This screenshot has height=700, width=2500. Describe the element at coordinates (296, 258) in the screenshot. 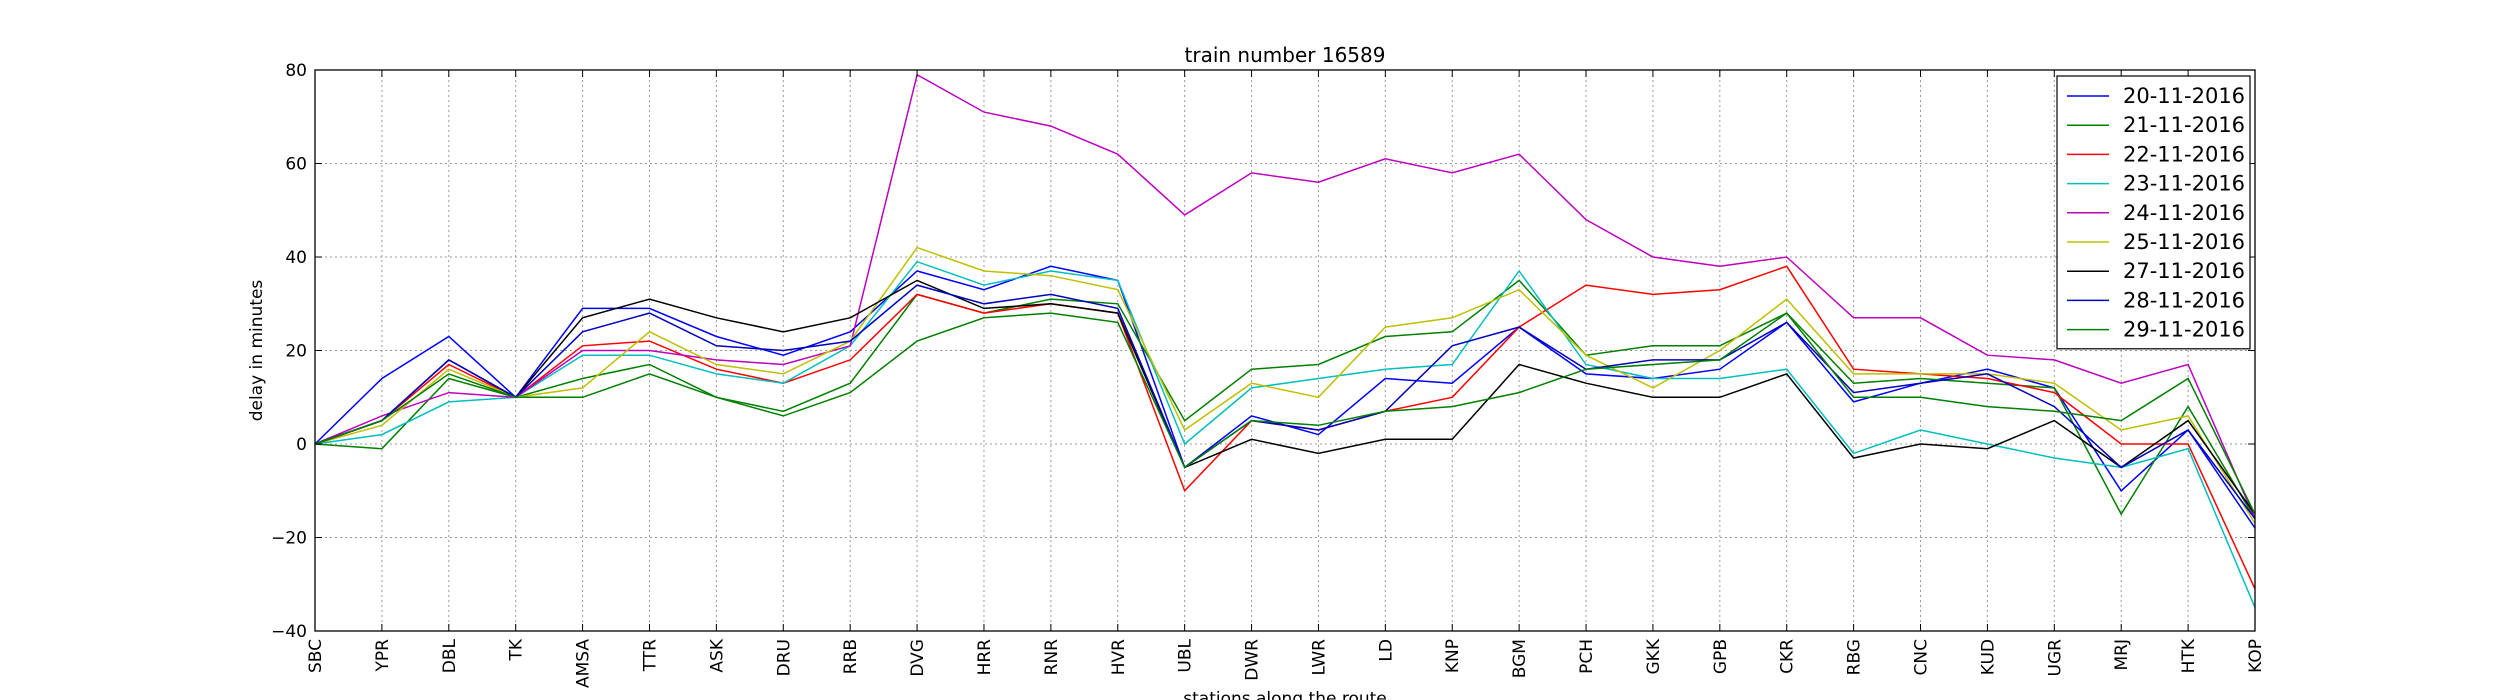

I see `y-tick-label: 40` at that location.